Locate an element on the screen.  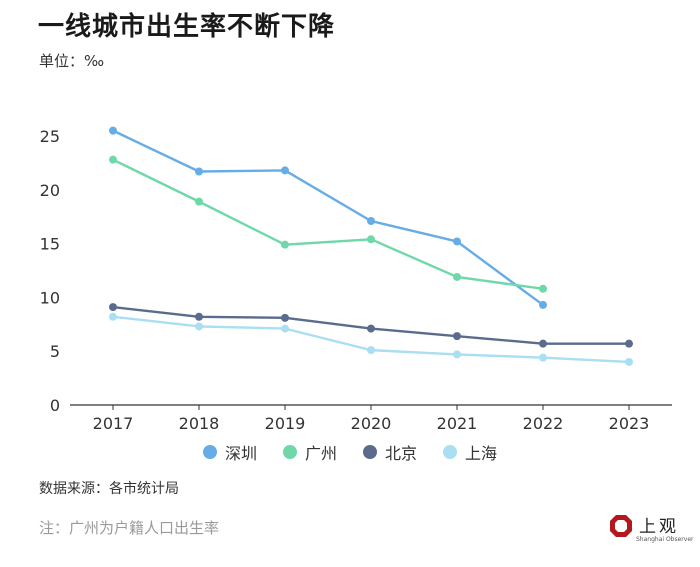
brand-logo: 上观 Shanghai Observer is located at coordinates (651, 532).